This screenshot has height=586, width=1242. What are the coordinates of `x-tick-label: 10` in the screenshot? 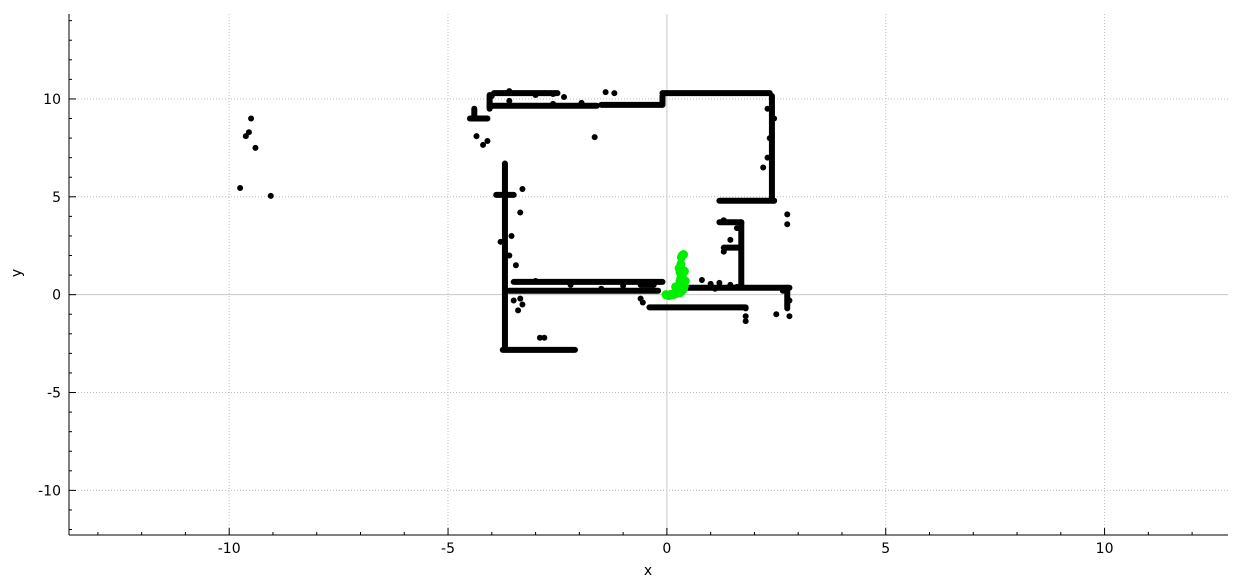 It's located at (1105, 549).